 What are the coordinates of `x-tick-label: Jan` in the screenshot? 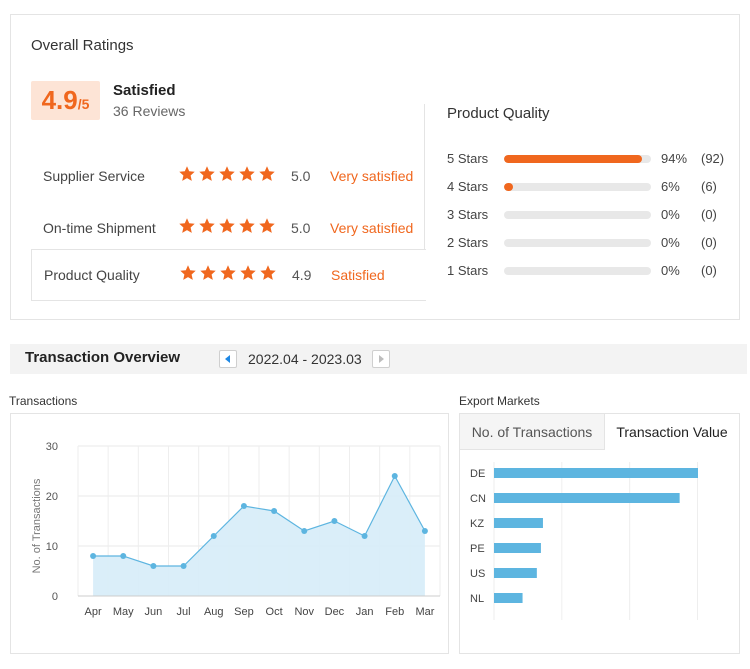 It's located at (365, 612).